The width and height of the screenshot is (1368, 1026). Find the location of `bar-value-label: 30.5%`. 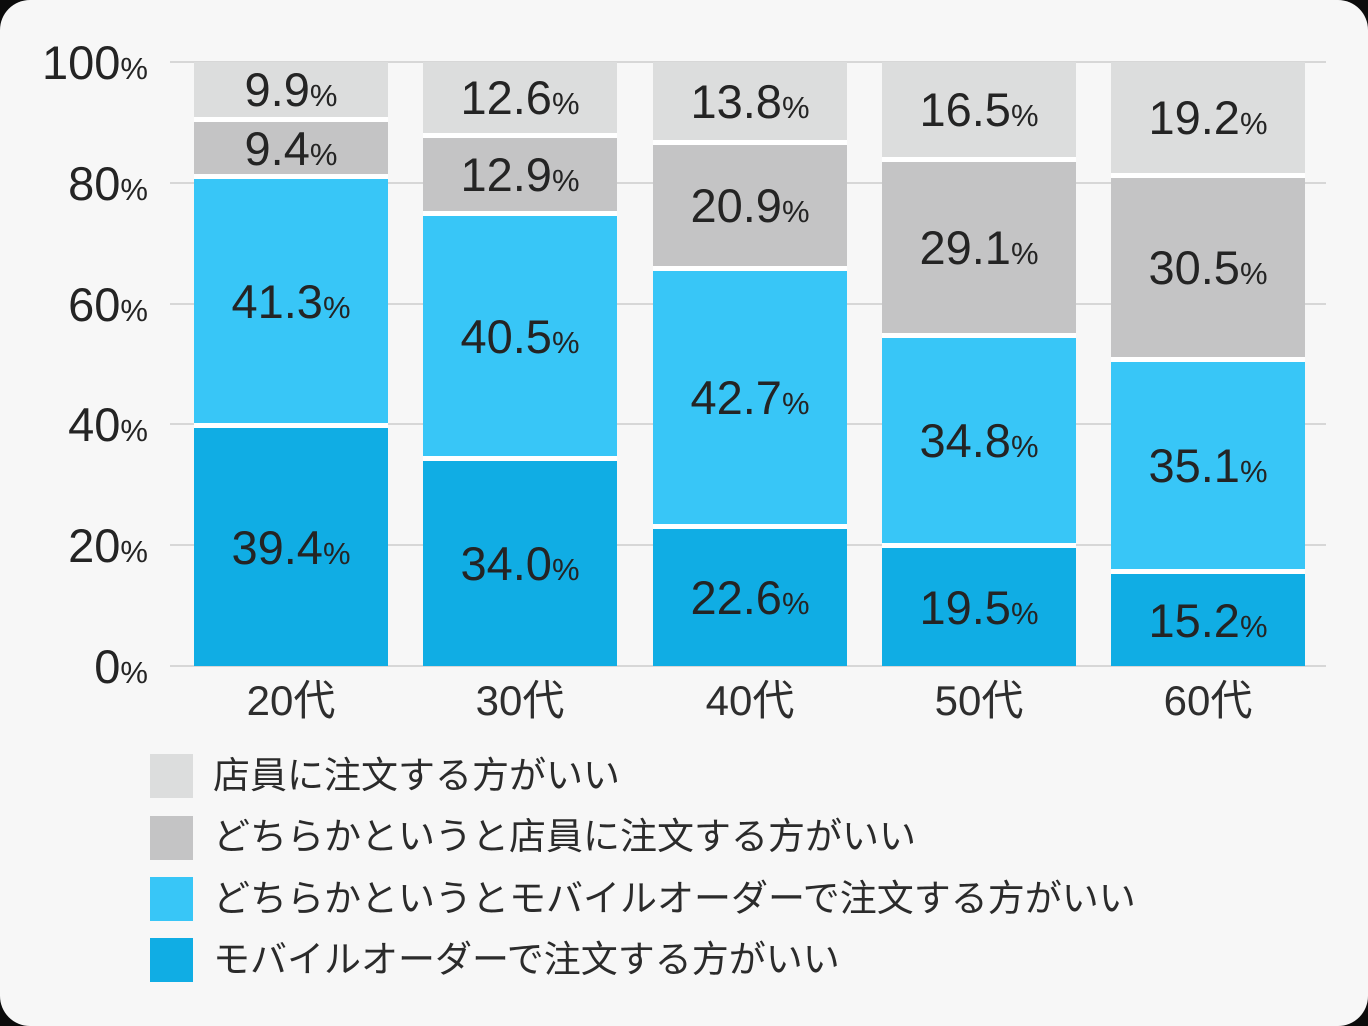

bar-value-label: 30.5% is located at coordinates (1207, 267).